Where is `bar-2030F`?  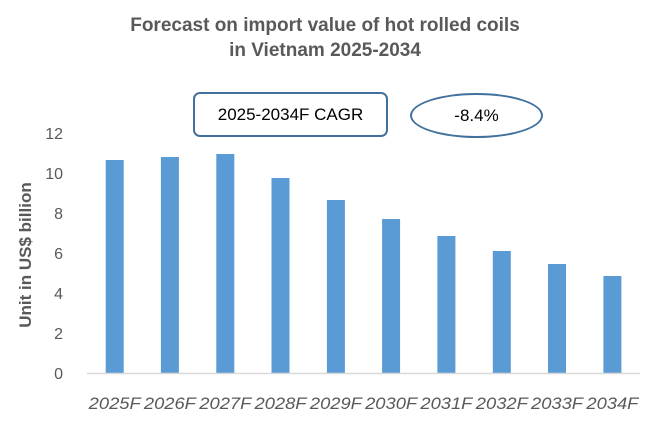 bar-2030F is located at coordinates (391, 296).